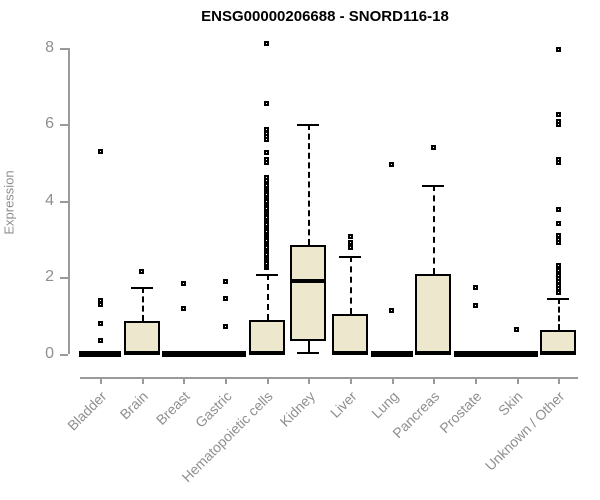 This screenshot has width=600, height=500. What do you see at coordinates (86, 411) in the screenshot?
I see `x-tick-label-bladder: Bladder` at bounding box center [86, 411].